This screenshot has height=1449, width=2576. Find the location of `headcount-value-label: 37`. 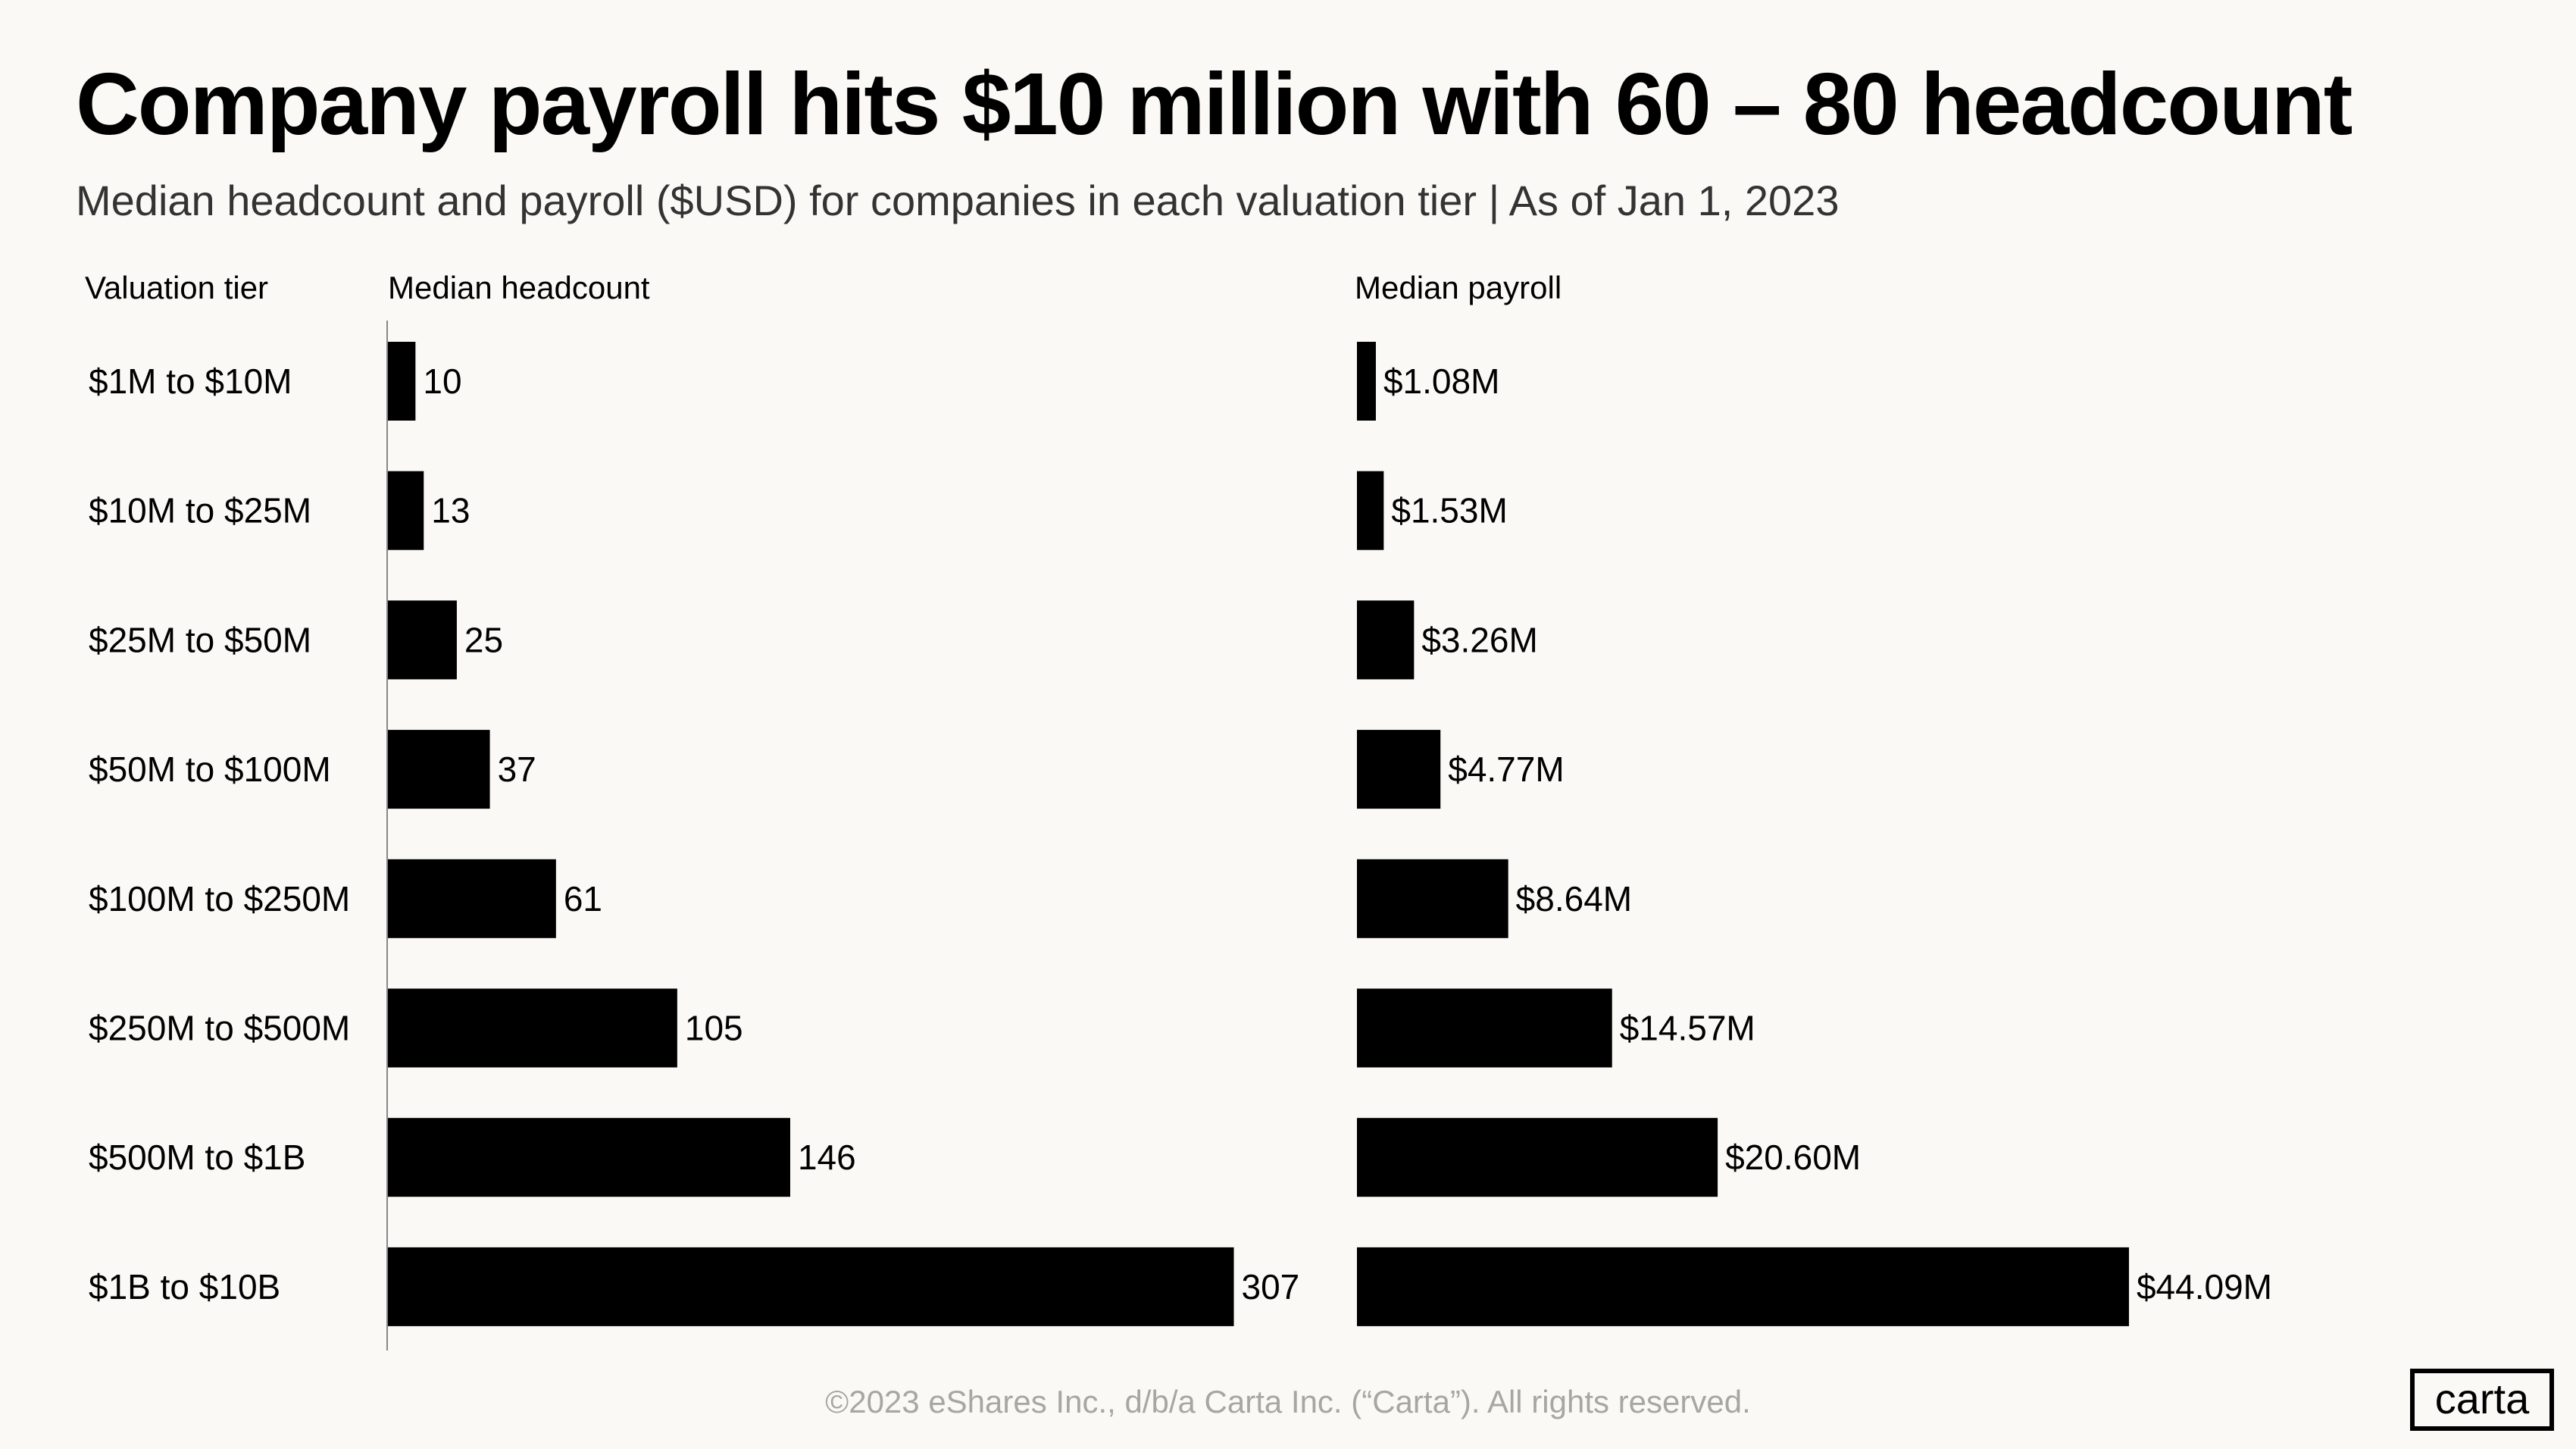

headcount-value-label: 37 is located at coordinates (517, 769).